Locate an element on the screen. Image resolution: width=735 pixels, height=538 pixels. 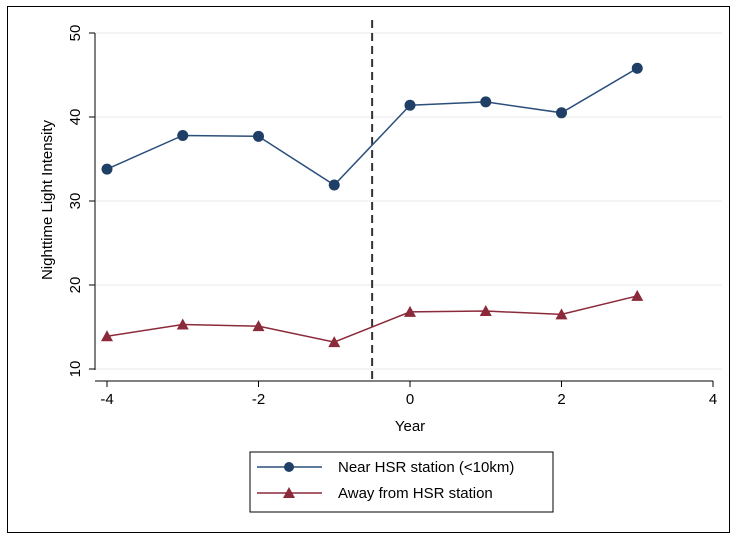
y-ticks: 10 20 30 40 50 is located at coordinates (81, 201).